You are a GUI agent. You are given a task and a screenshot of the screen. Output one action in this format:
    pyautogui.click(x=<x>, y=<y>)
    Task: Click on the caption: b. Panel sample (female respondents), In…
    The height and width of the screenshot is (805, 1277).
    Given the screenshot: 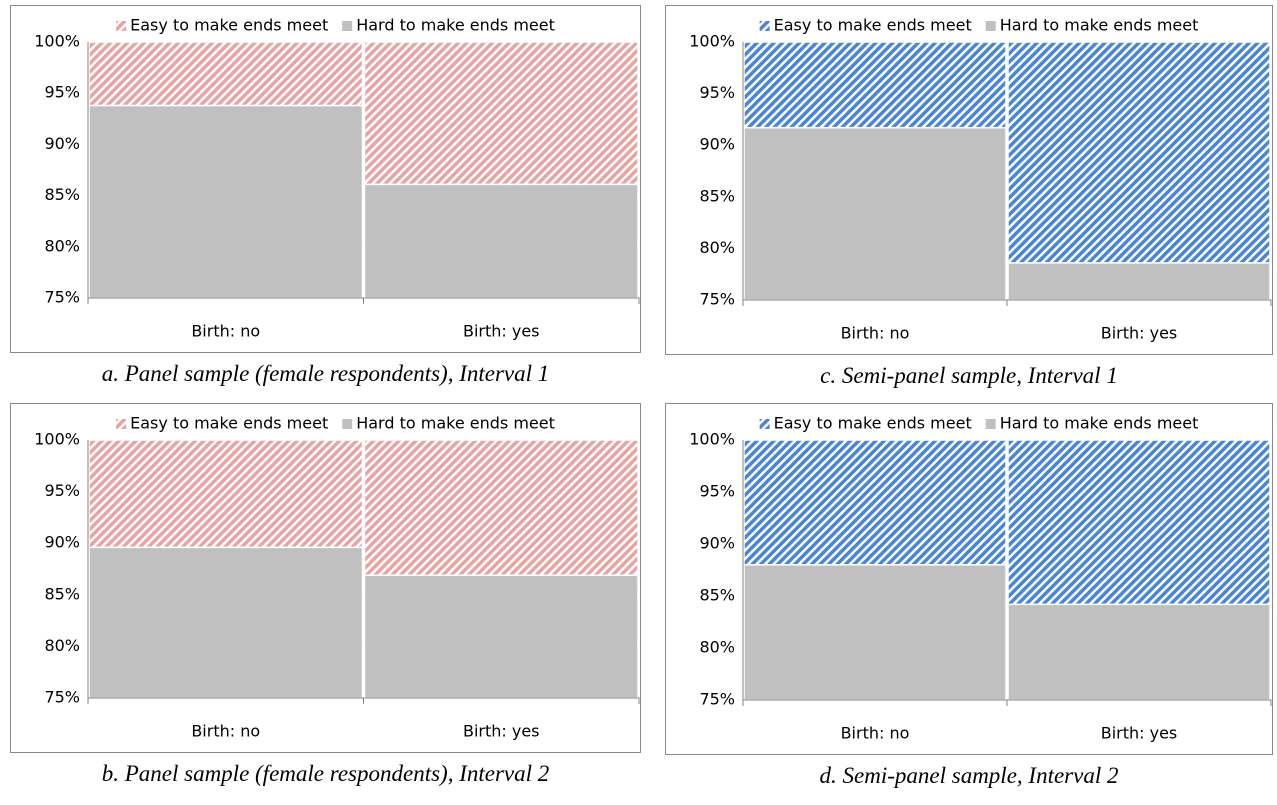 What is the action you would take?
    pyautogui.click(x=325, y=773)
    